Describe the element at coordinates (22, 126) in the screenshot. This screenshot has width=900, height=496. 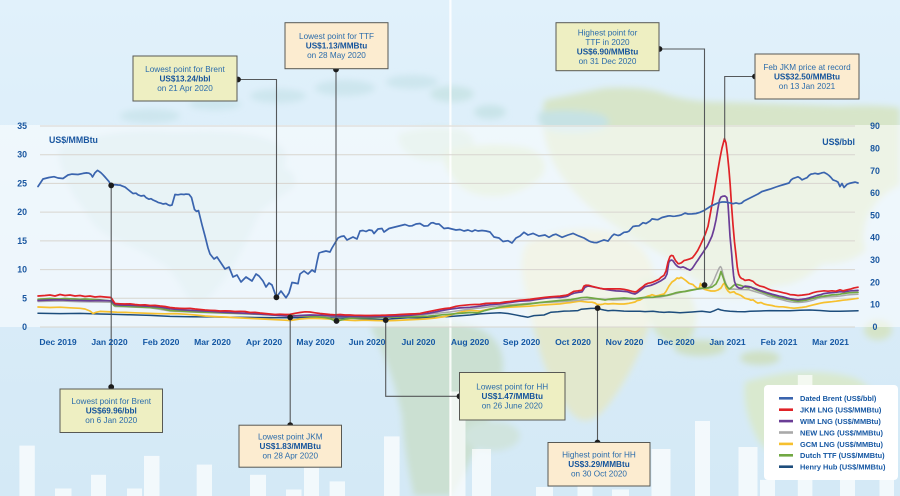
I see `svg-text: 35` at that location.